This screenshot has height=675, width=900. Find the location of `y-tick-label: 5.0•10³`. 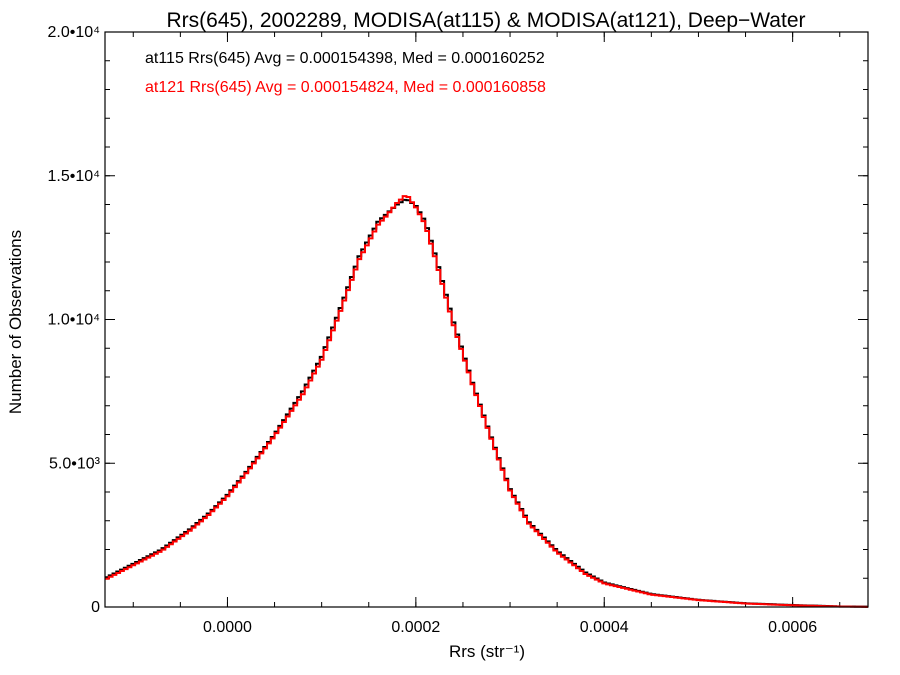

y-tick-label: 5.0•10³ is located at coordinates (75, 463).